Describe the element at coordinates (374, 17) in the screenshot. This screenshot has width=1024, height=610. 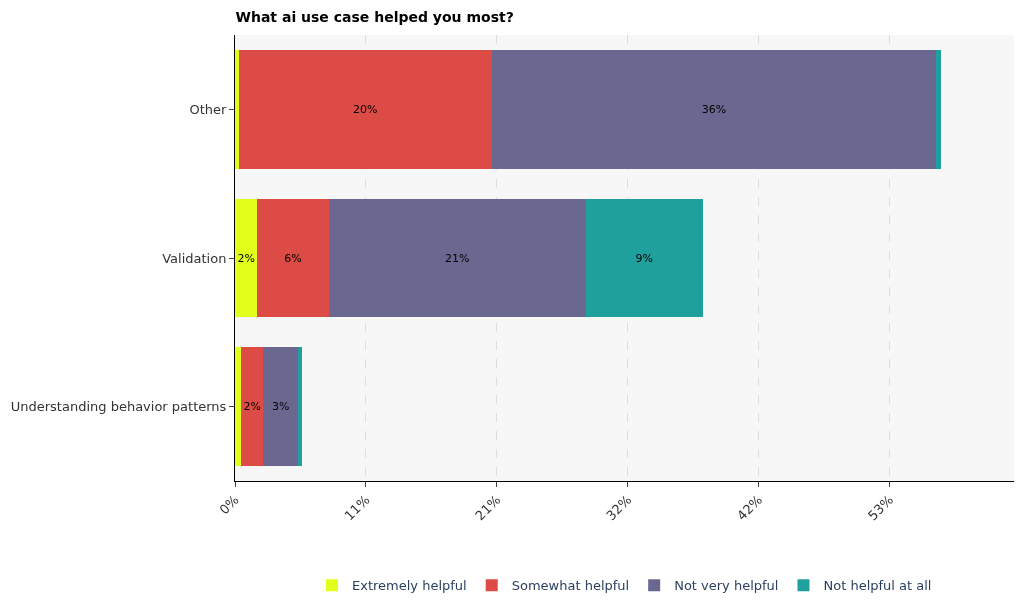
I see `chart-title: What ai use case helped you most?` at that location.